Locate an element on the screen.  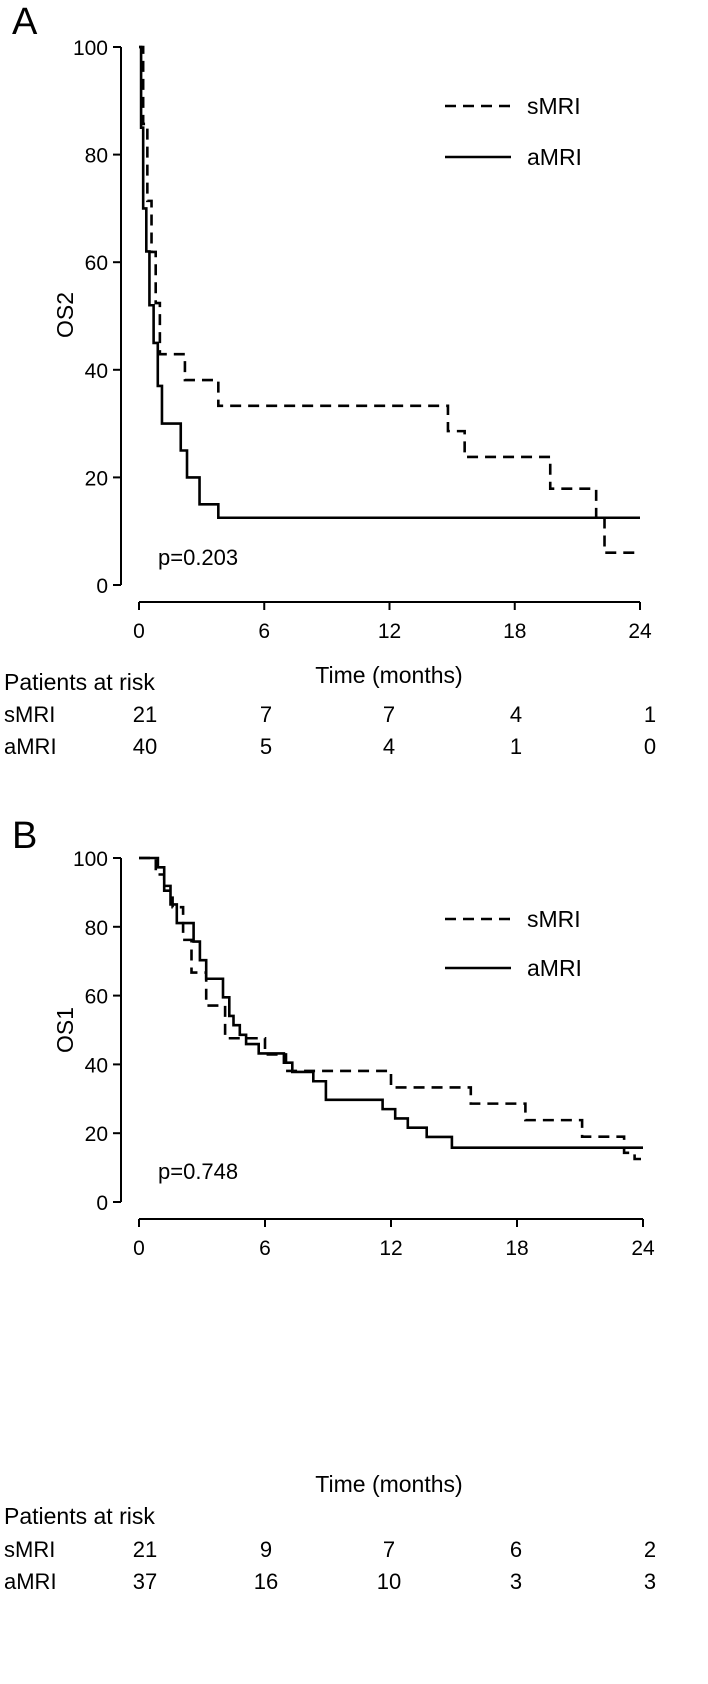
risk-table-cell: 9 is located at coordinates (266, 1549).